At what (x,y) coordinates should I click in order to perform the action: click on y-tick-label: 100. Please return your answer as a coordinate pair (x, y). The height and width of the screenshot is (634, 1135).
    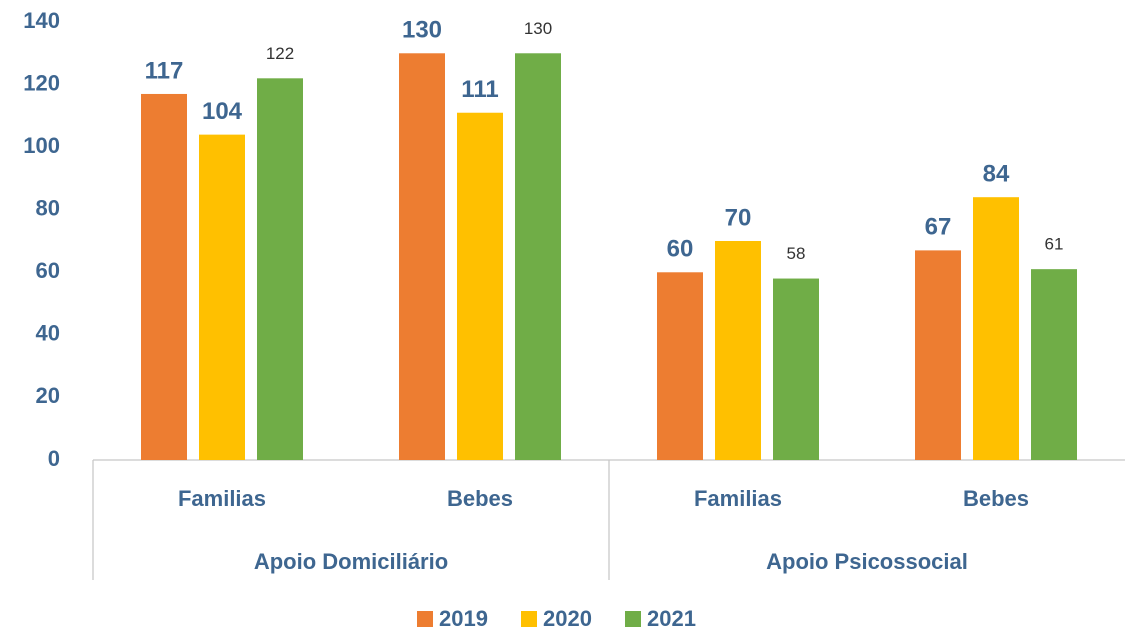
    Looking at the image, I should click on (41, 145).